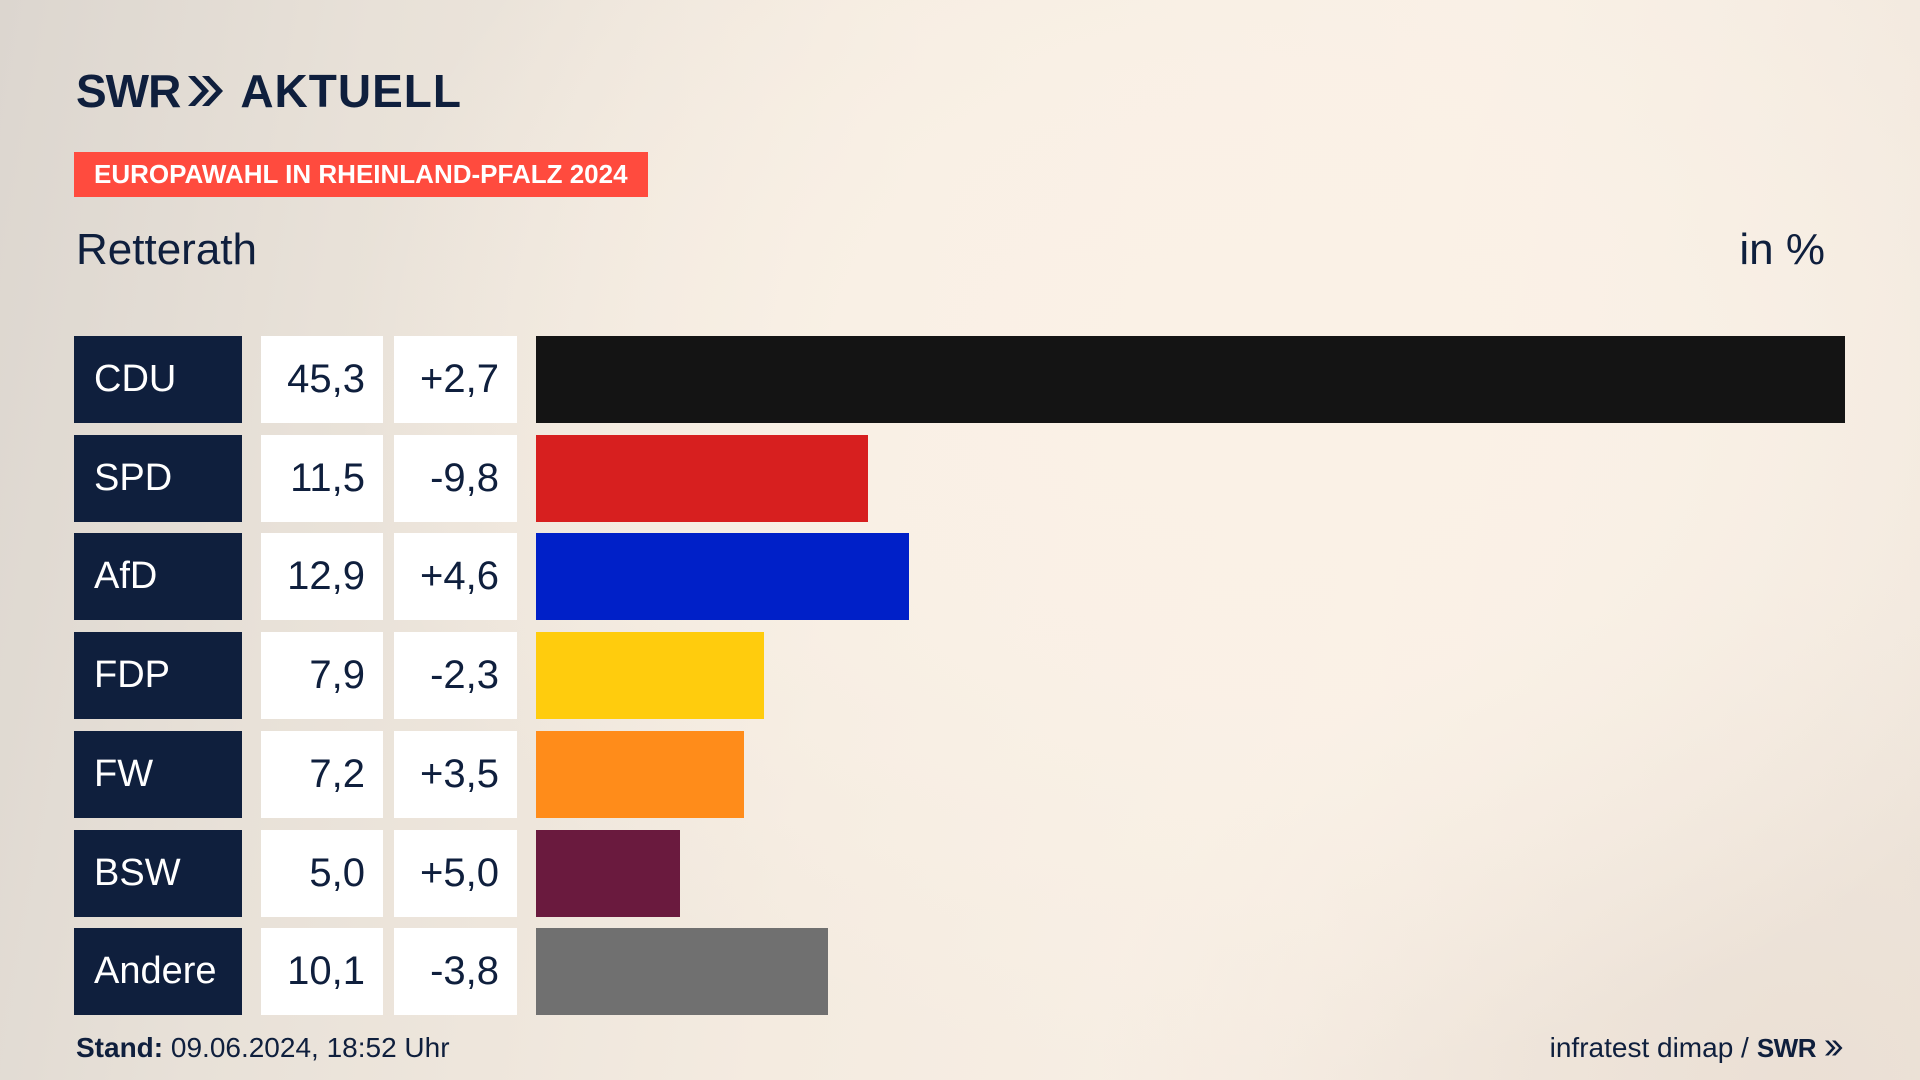 The width and height of the screenshot is (1920, 1080). I want to click on party-label: SPD, so click(158, 478).